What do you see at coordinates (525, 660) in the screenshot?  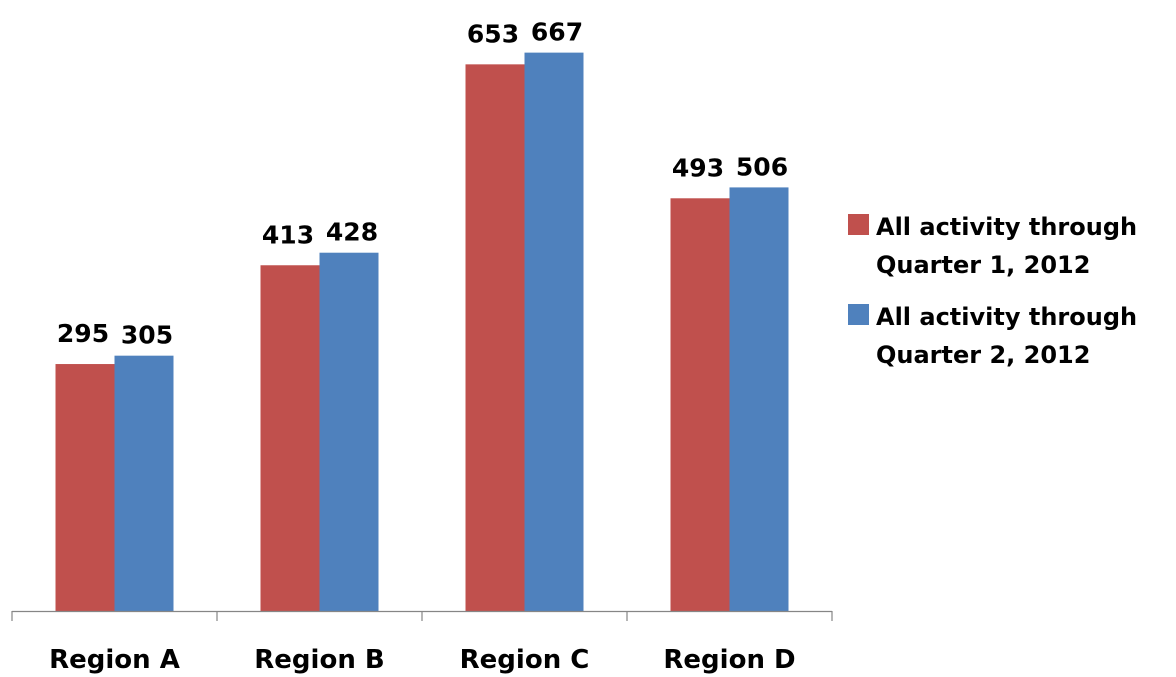 I see `category-label-region-c: Region C` at bounding box center [525, 660].